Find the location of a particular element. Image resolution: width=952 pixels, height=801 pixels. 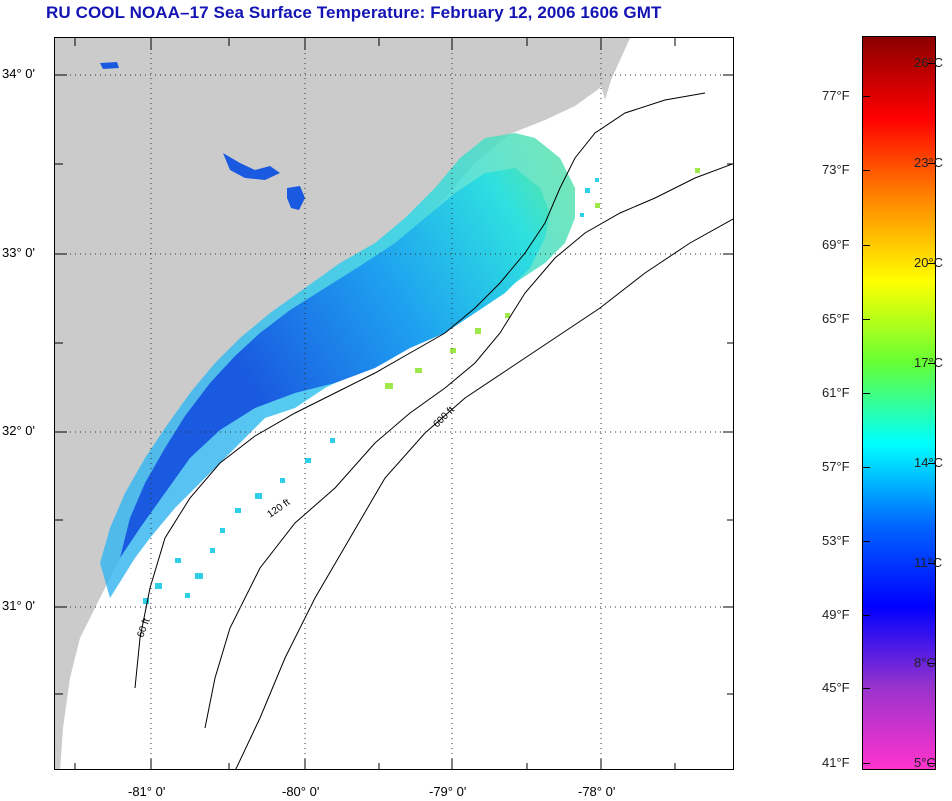

colorbar-f-label: 53°F is located at coordinates (836, 540).